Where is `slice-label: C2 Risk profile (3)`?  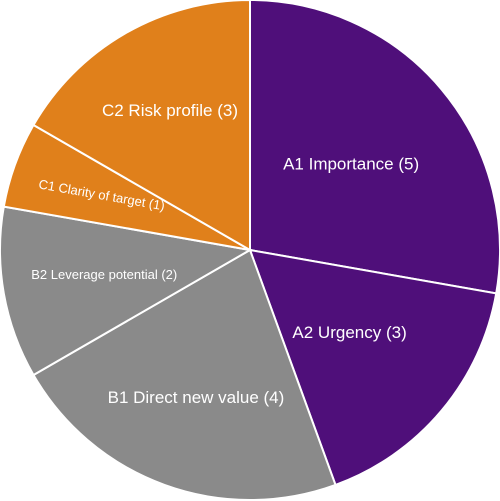 slice-label: C2 Risk profile (3) is located at coordinates (170, 110).